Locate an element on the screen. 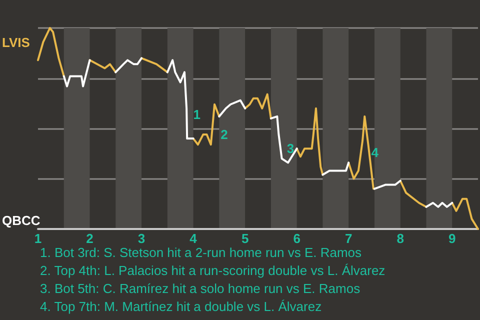 This screenshot has width=480, height=320. x-tick-label: 2 is located at coordinates (90, 238).